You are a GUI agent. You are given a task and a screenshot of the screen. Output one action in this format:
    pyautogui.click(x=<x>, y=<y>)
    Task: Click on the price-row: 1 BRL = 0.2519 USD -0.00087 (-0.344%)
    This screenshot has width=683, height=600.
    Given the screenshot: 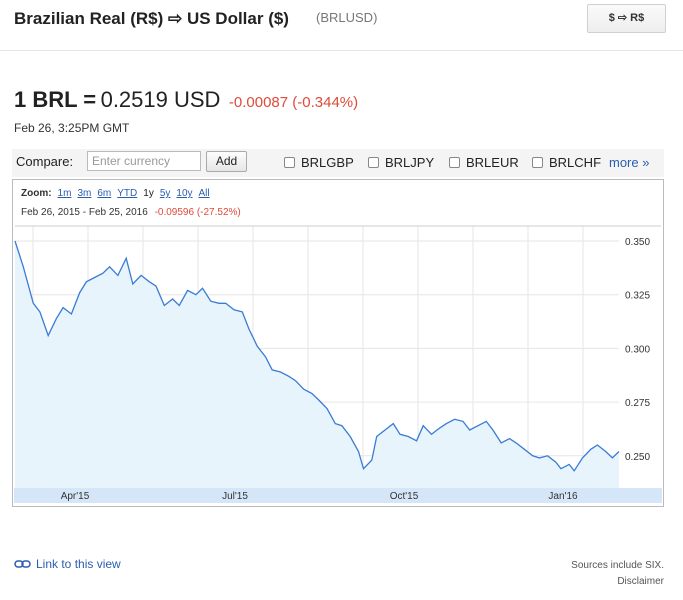 What is the action you would take?
    pyautogui.click(x=186, y=100)
    